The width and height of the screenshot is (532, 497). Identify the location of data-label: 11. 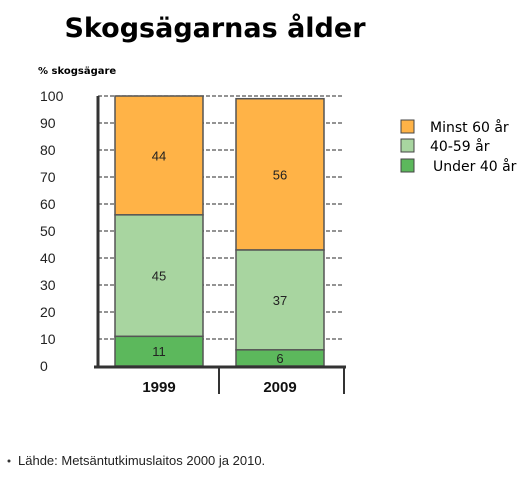
(159, 351).